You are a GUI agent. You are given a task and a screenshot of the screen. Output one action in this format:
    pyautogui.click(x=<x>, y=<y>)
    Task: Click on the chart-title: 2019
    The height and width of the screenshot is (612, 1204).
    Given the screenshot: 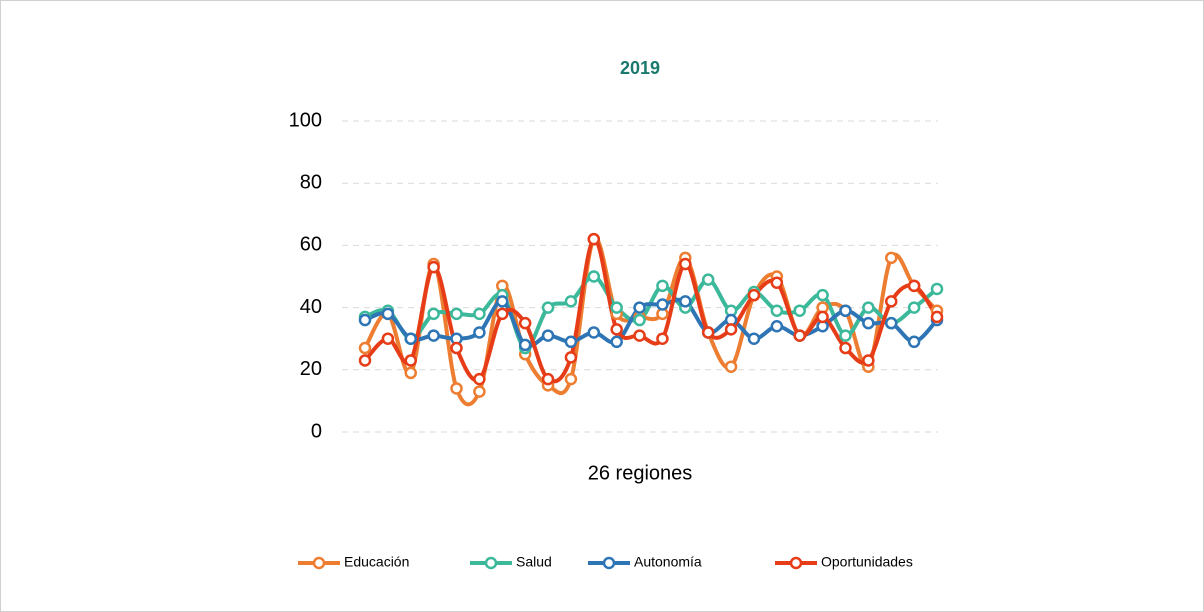 What is the action you would take?
    pyautogui.click(x=640, y=68)
    